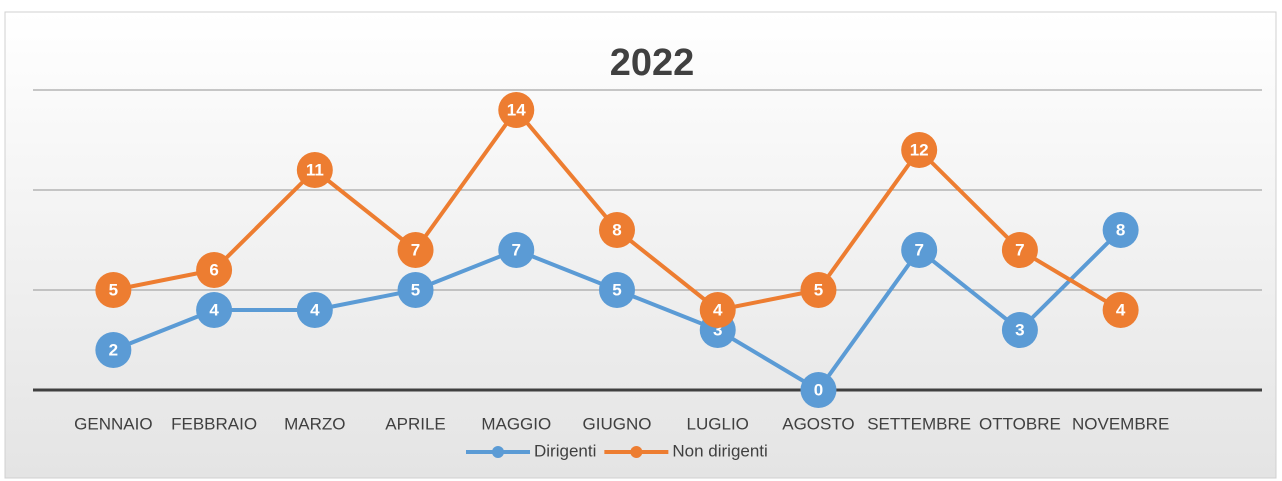 Image resolution: width=1282 pixels, height=481 pixels. I want to click on data-label: 14, so click(516, 109).